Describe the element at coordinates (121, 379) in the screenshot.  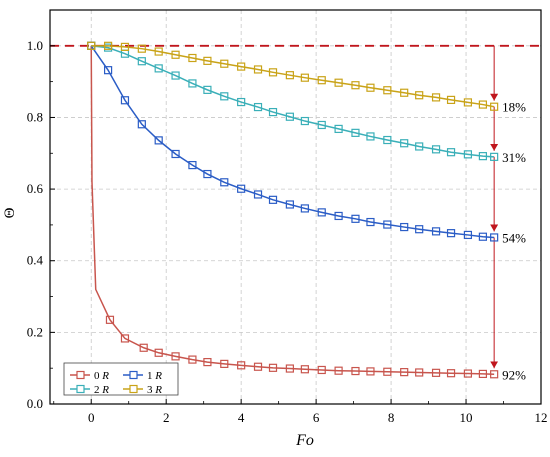
I see `legend: 0 R 1 R 2 R 3 R` at that location.